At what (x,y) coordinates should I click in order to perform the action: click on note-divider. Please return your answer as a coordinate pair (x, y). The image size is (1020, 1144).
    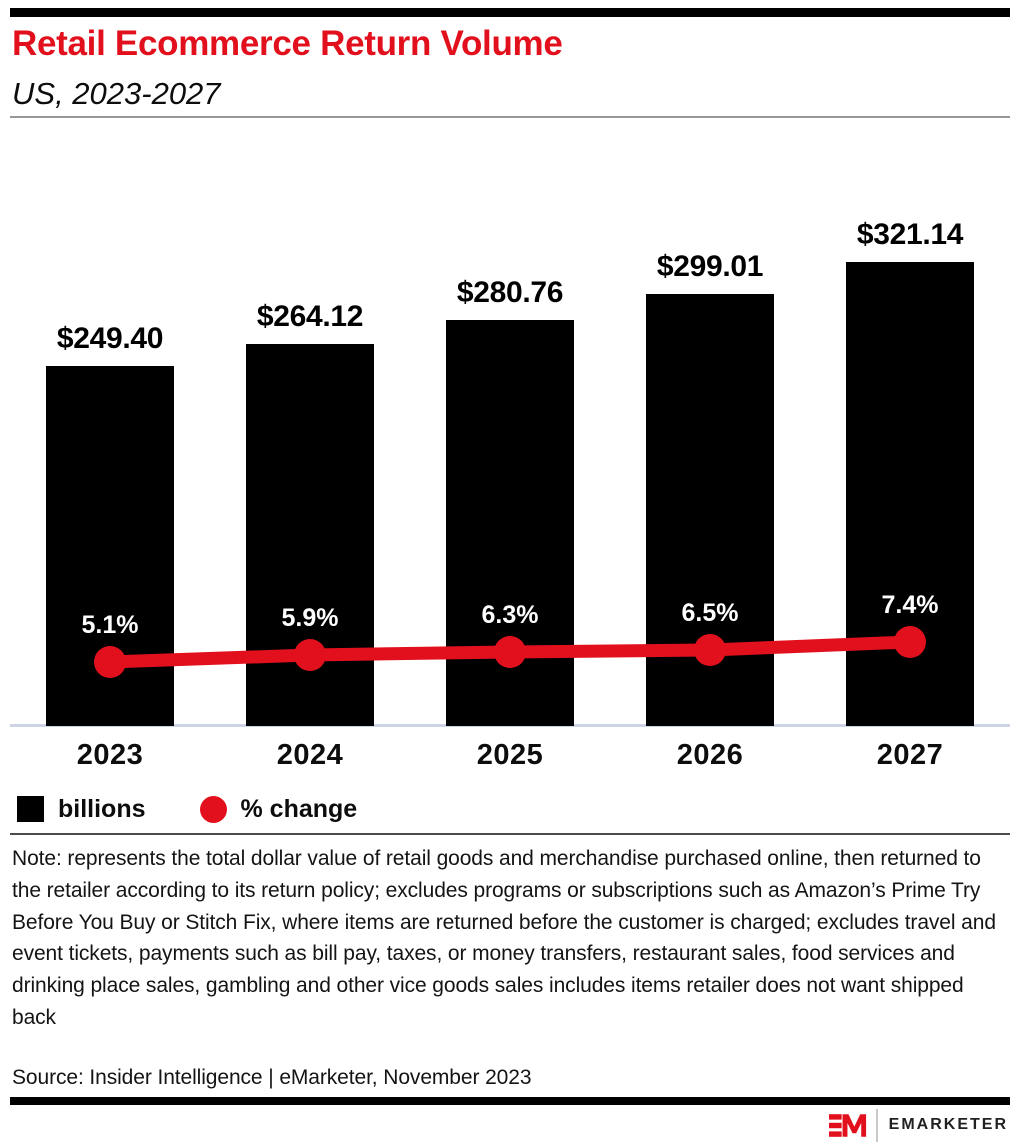
    Looking at the image, I should click on (510, 834).